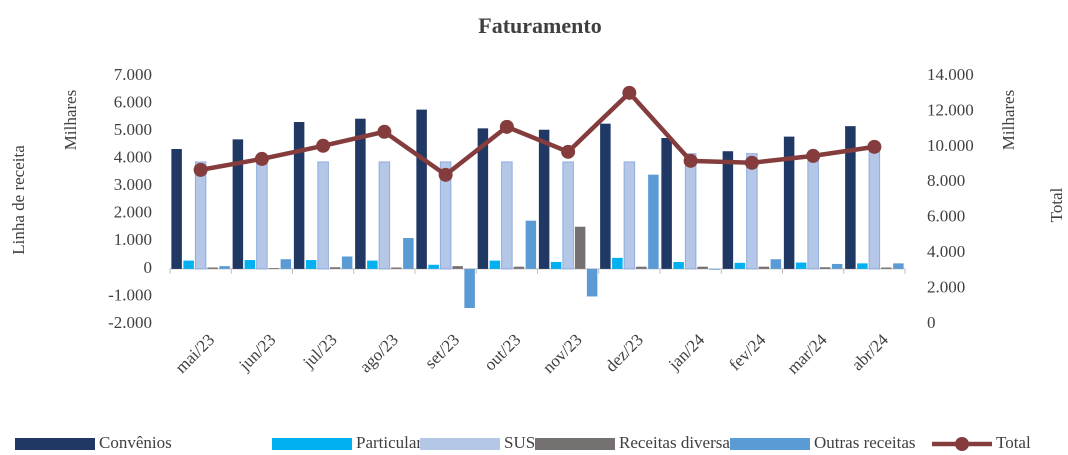  Describe the element at coordinates (864, 442) in the screenshot. I see `legend-label: Outras receitas` at that location.